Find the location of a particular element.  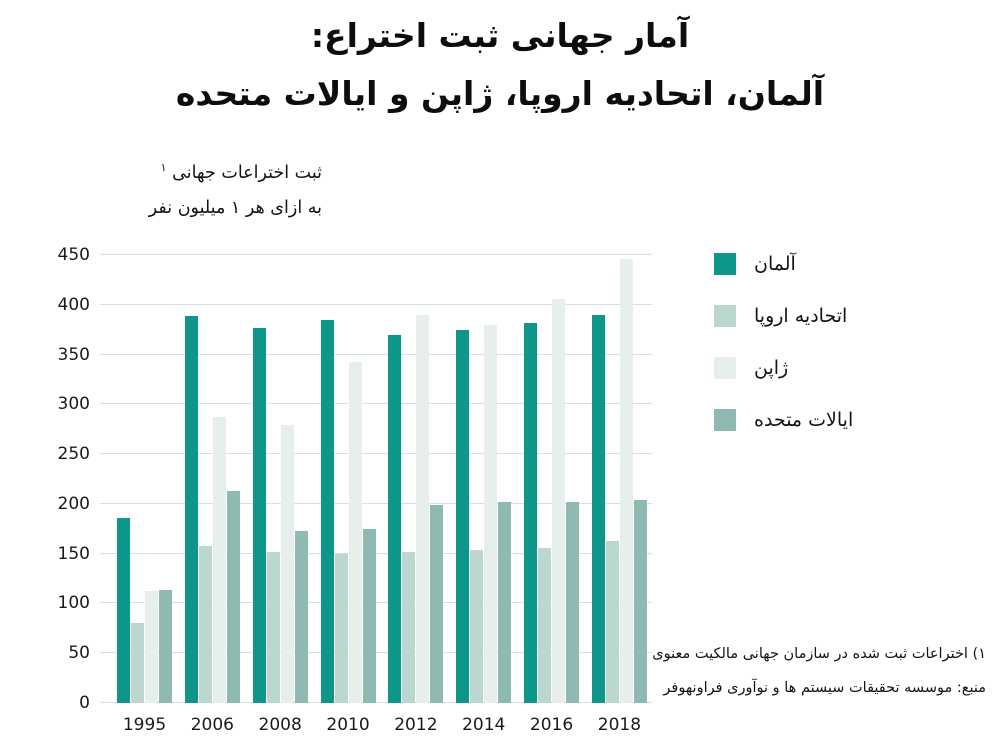

bar-germany-2014 is located at coordinates (463, 516).